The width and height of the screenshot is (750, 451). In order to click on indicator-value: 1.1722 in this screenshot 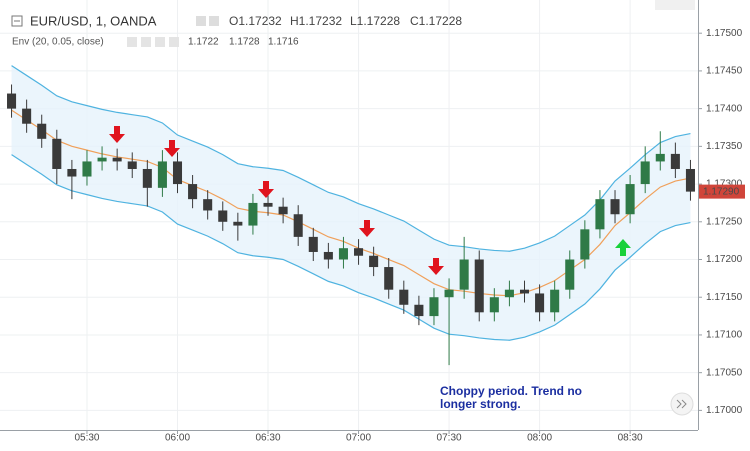, I will do `click(203, 42)`.